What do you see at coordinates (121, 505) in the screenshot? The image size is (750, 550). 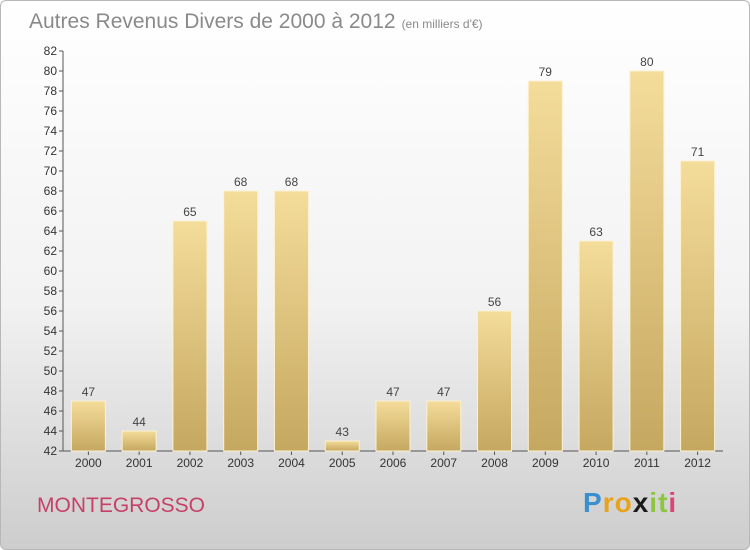 I see `place-name: MONTEGROSSO` at bounding box center [121, 505].